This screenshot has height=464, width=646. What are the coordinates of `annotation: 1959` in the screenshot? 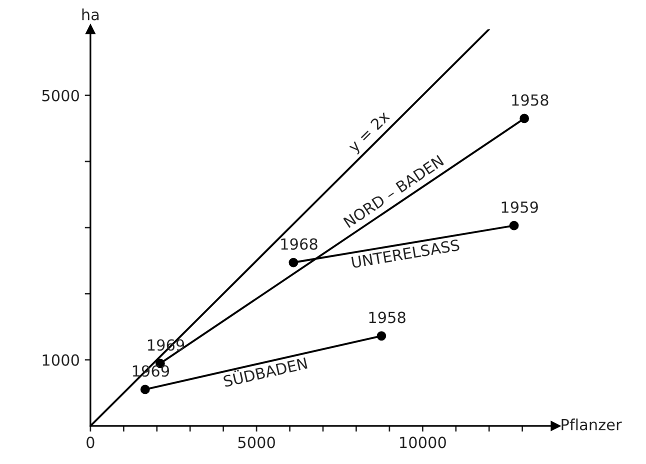 It's located at (520, 207).